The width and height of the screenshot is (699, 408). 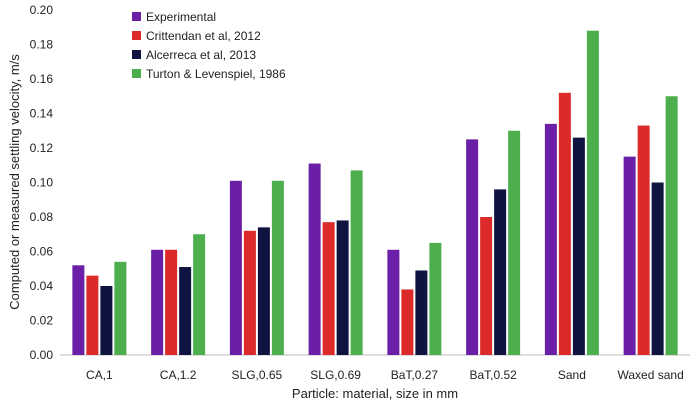 What do you see at coordinates (572, 375) in the screenshot?
I see `x-tick-label: Sand` at bounding box center [572, 375].